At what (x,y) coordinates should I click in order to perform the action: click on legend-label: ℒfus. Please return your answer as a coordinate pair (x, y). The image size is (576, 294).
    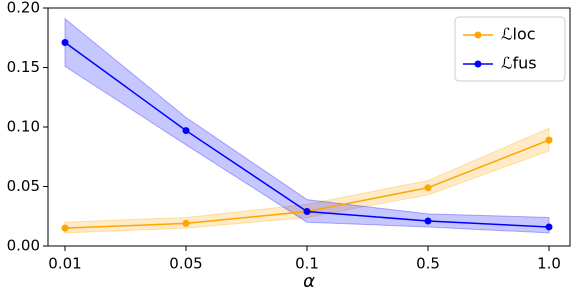
    Looking at the image, I should click on (519, 63).